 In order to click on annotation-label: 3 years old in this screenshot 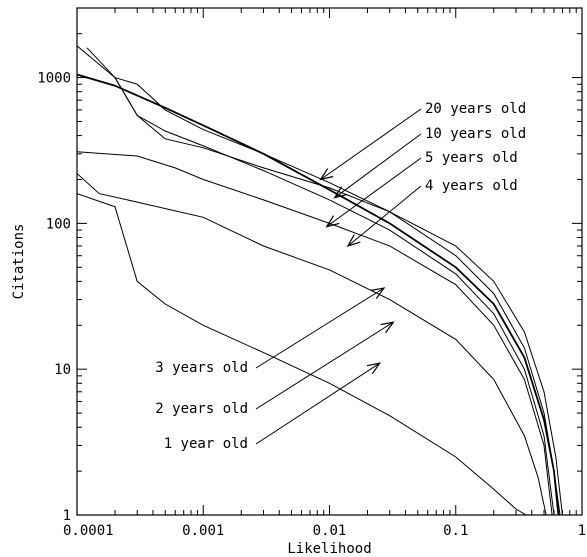, I will do `click(201, 368)`.